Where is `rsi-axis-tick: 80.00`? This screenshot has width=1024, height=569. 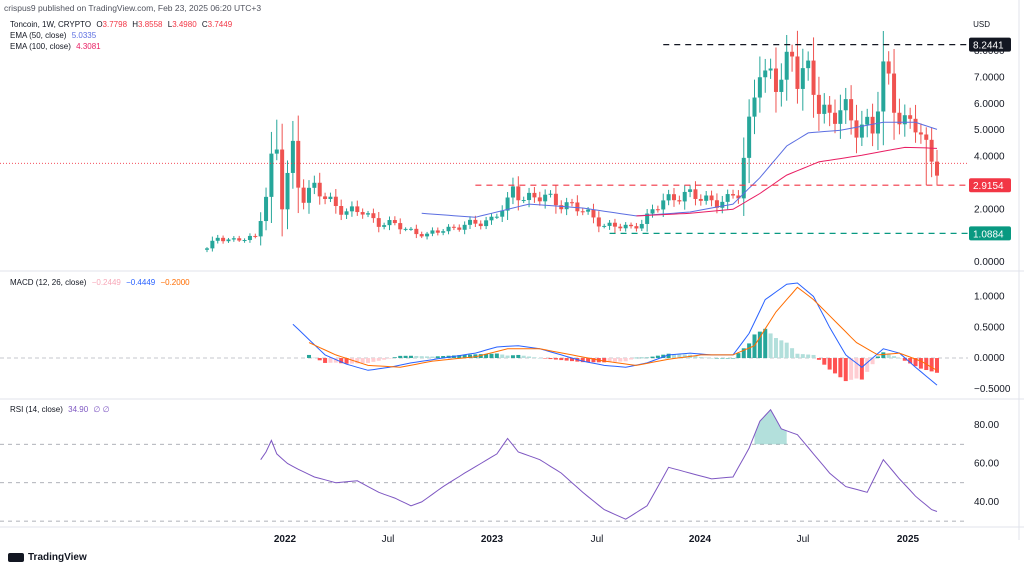
rsi-axis-tick: 80.00 is located at coordinates (986, 425).